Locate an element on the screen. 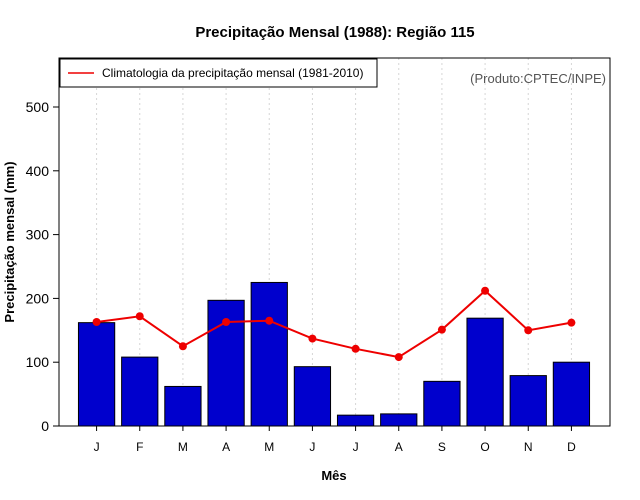 Image resolution: width=640 pixels, height=500 pixels. y-tick-label: 0 is located at coordinates (45, 426).